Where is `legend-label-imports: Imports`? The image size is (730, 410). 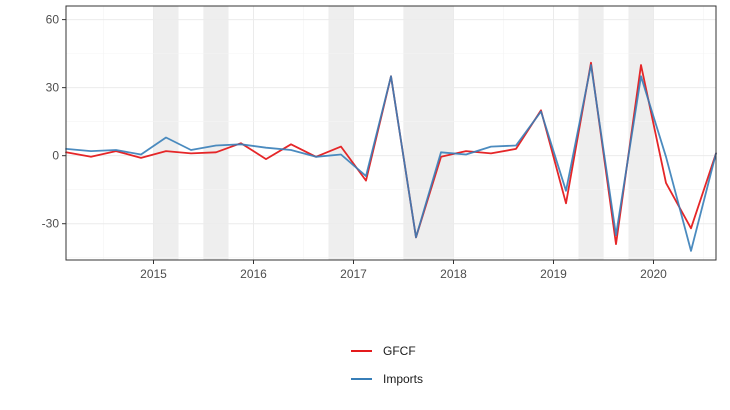 legend-label-imports: Imports is located at coordinates (403, 379).